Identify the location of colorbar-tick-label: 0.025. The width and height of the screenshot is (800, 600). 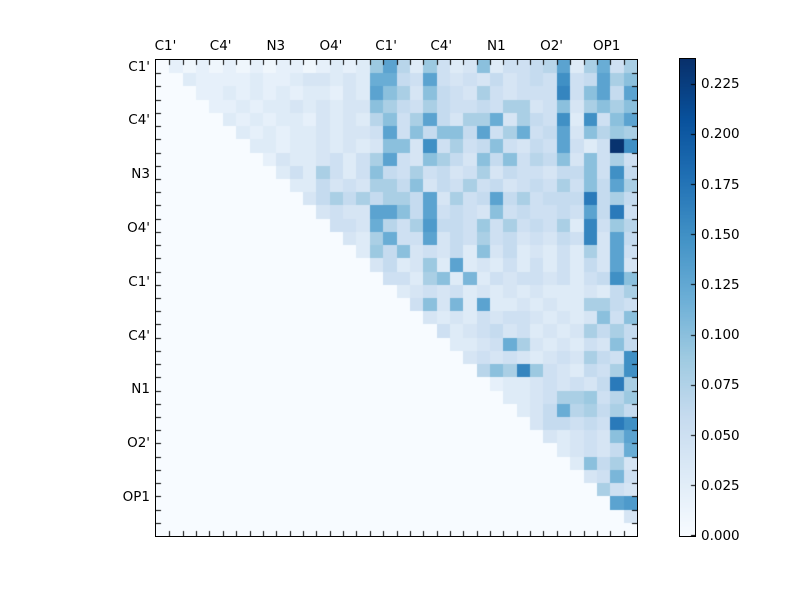
(720, 485).